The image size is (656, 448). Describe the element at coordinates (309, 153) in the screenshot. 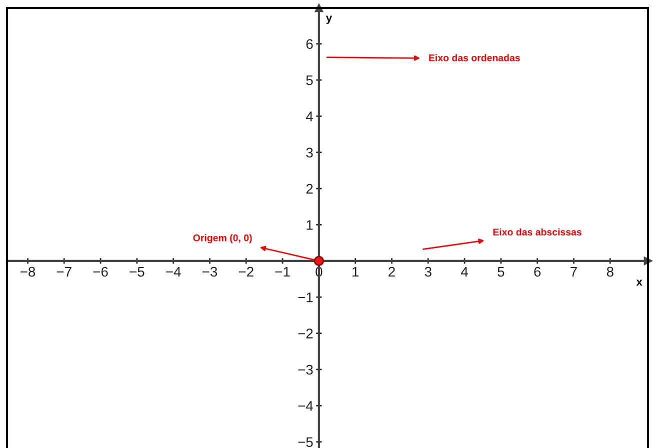

I see `y-tick-label: 3` at that location.